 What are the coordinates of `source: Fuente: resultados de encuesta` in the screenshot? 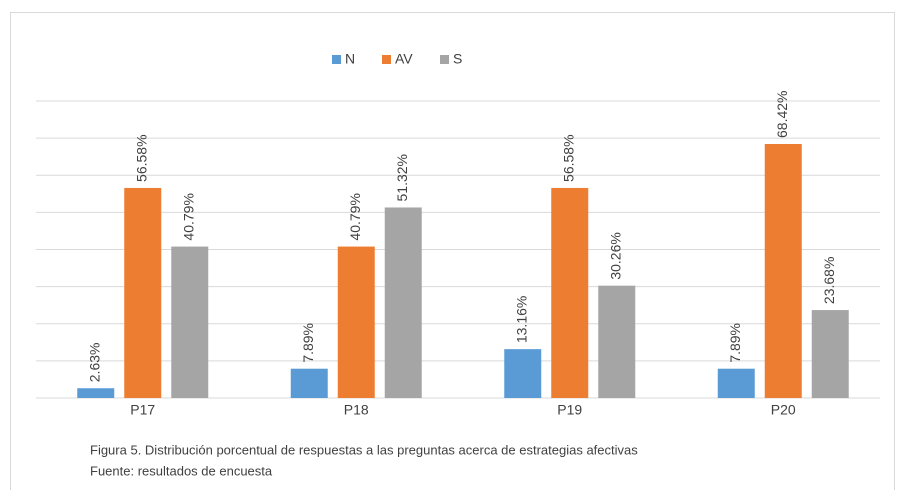 It's located at (181, 470).